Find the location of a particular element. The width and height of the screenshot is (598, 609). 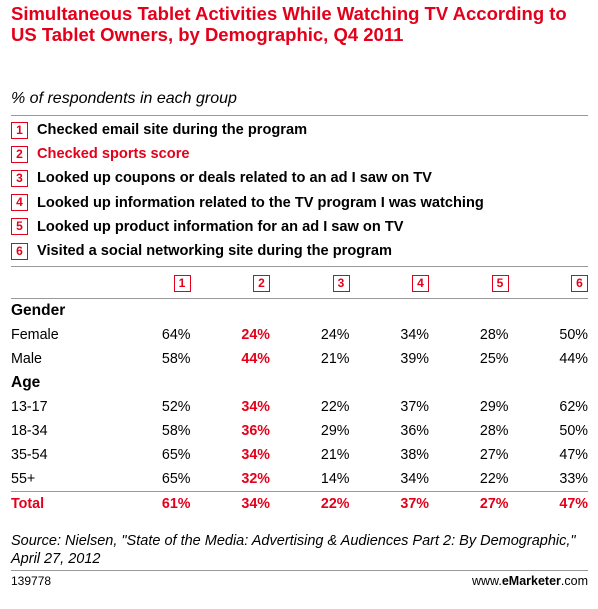

column-header-5: 5 is located at coordinates (469, 283).